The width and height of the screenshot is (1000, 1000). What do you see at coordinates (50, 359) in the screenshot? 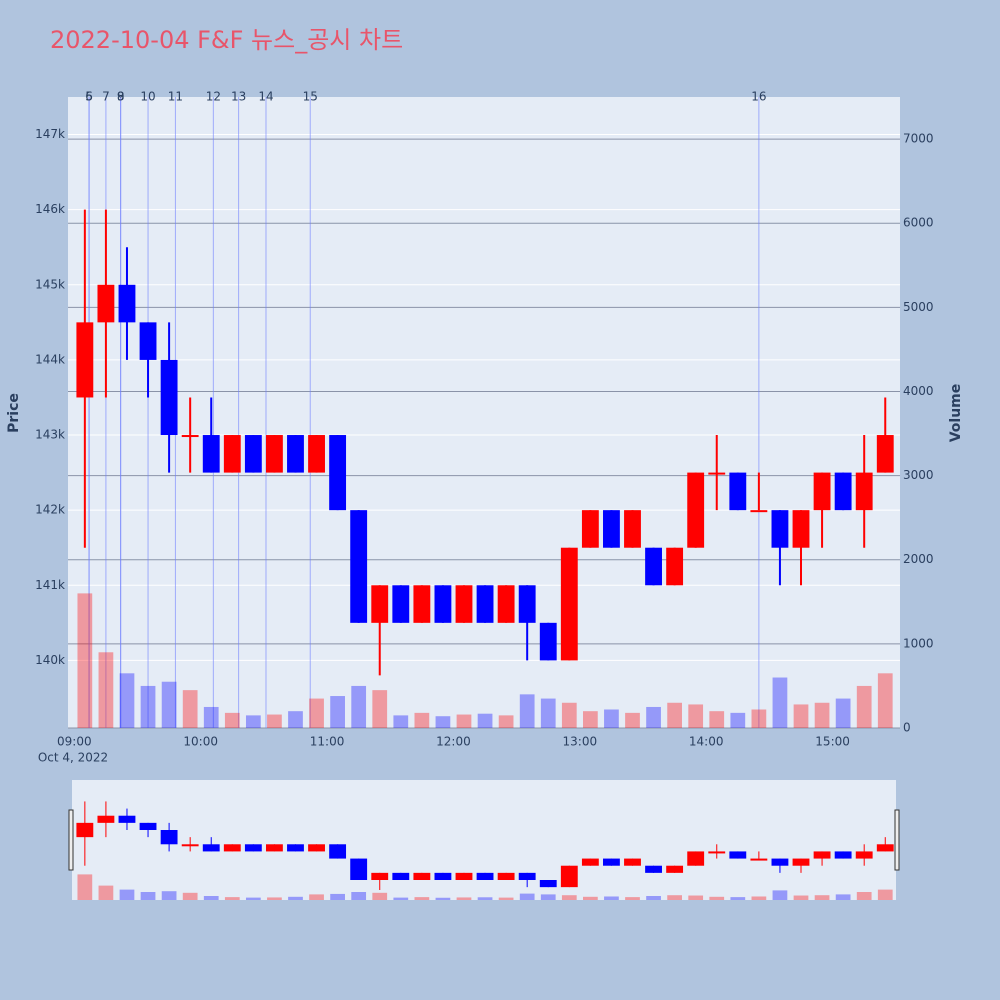
I see `y-tick-label: 144k` at bounding box center [50, 359].